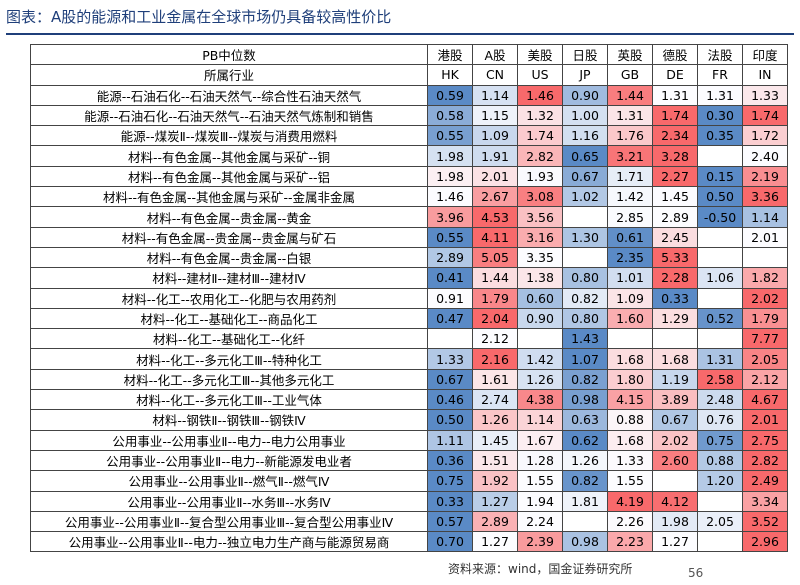 The width and height of the screenshot is (800, 585). Describe the element at coordinates (540, 257) in the screenshot. I see `value-cell: 3.35` at that location.